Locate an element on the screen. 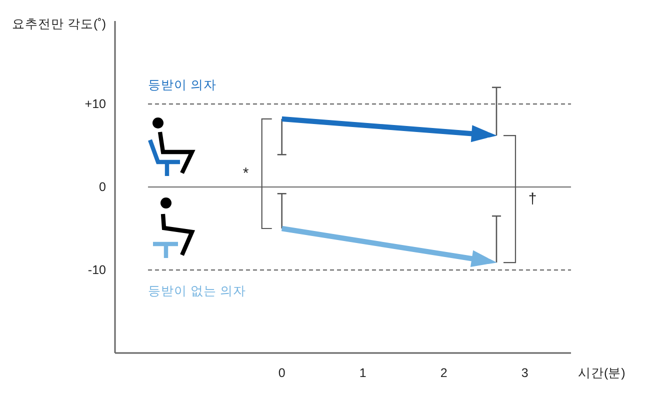 The width and height of the screenshot is (661, 408). text: 등받이 없는 의자 is located at coordinates (197, 291).